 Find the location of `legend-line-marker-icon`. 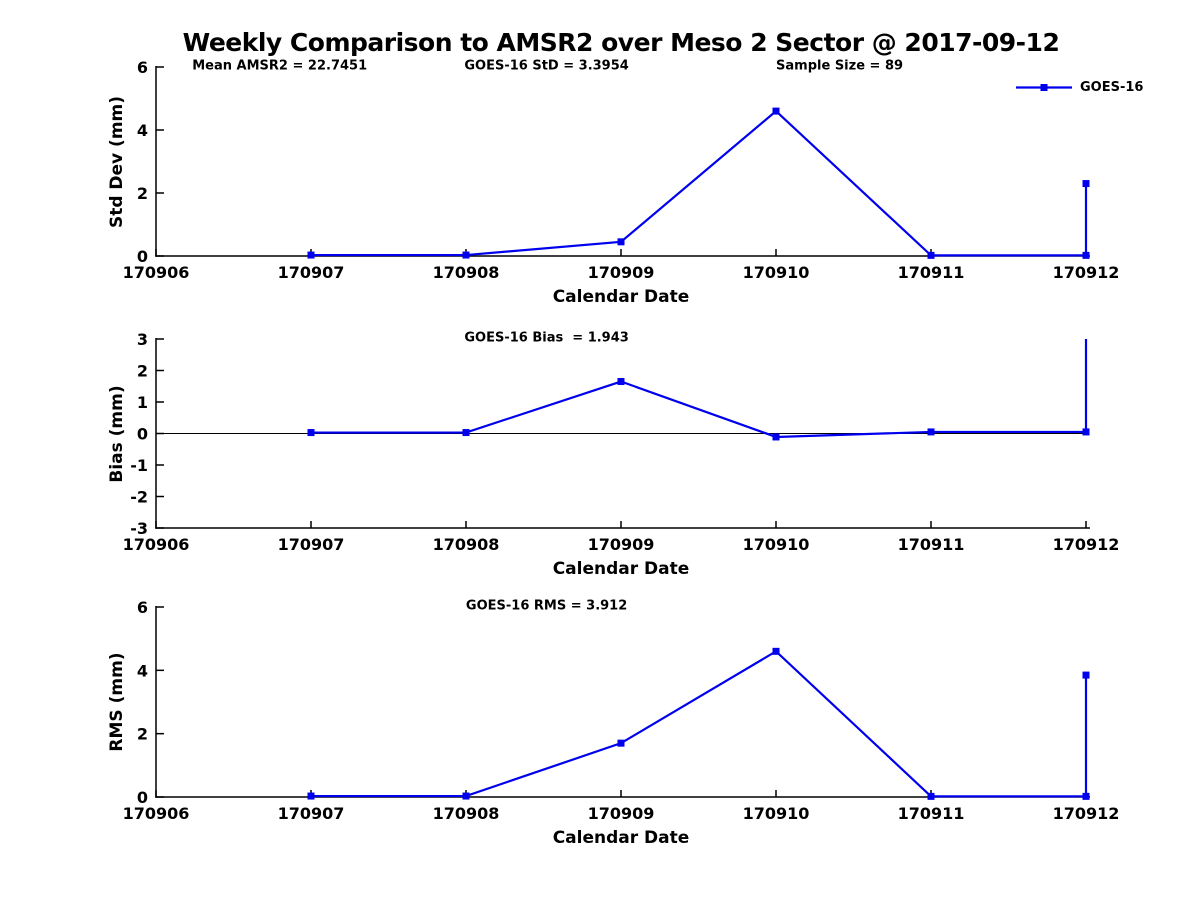

legend-line-marker-icon is located at coordinates (1044, 87).